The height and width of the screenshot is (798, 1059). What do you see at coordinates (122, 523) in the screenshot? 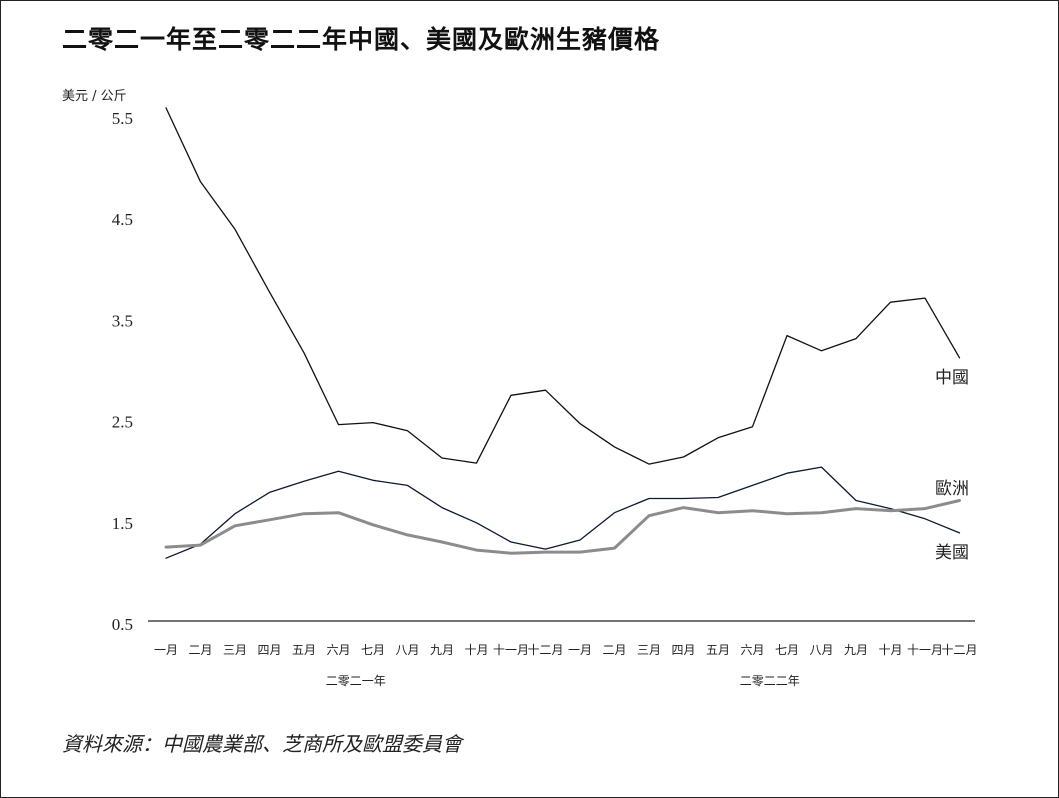
I see `y-tick-label: 1.5` at bounding box center [122, 523].